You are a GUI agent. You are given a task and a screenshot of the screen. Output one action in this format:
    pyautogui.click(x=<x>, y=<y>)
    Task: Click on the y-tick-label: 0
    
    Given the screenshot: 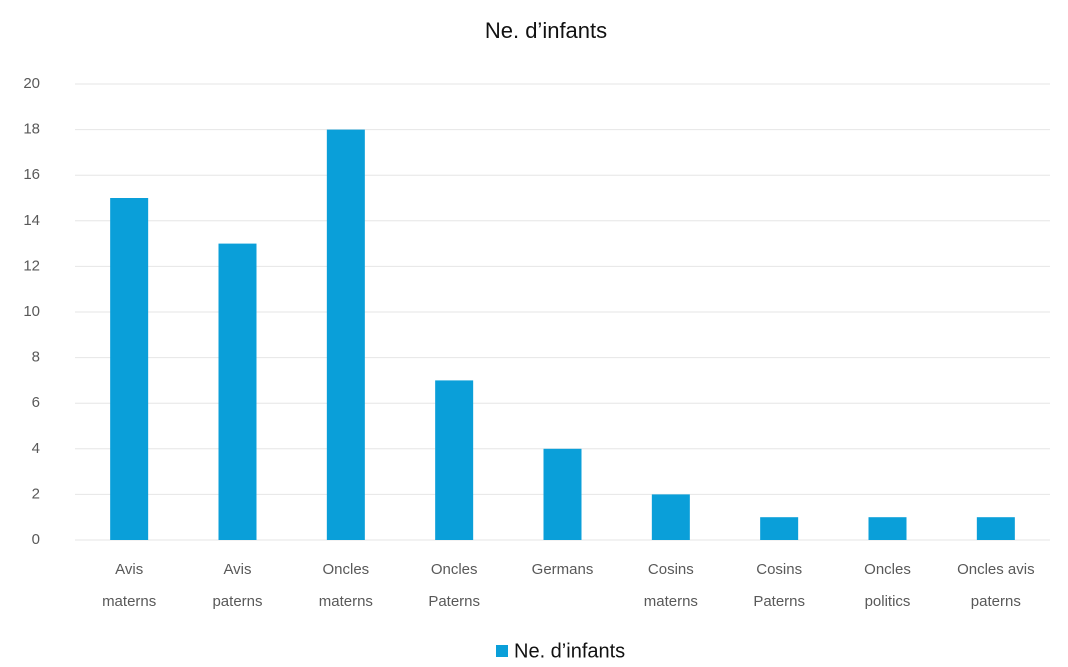 What is the action you would take?
    pyautogui.click(x=36, y=539)
    